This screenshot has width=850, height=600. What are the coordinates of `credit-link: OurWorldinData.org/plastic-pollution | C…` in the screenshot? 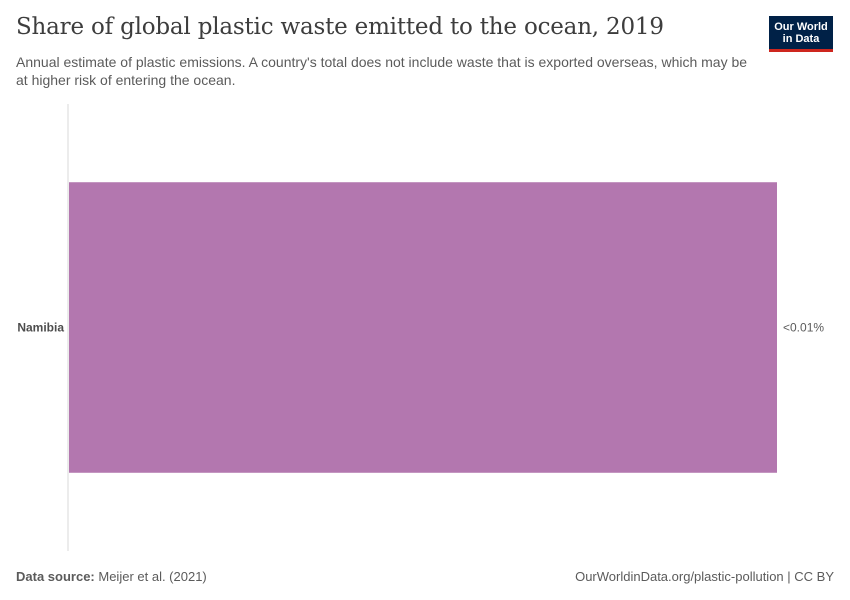 It's located at (704, 576).